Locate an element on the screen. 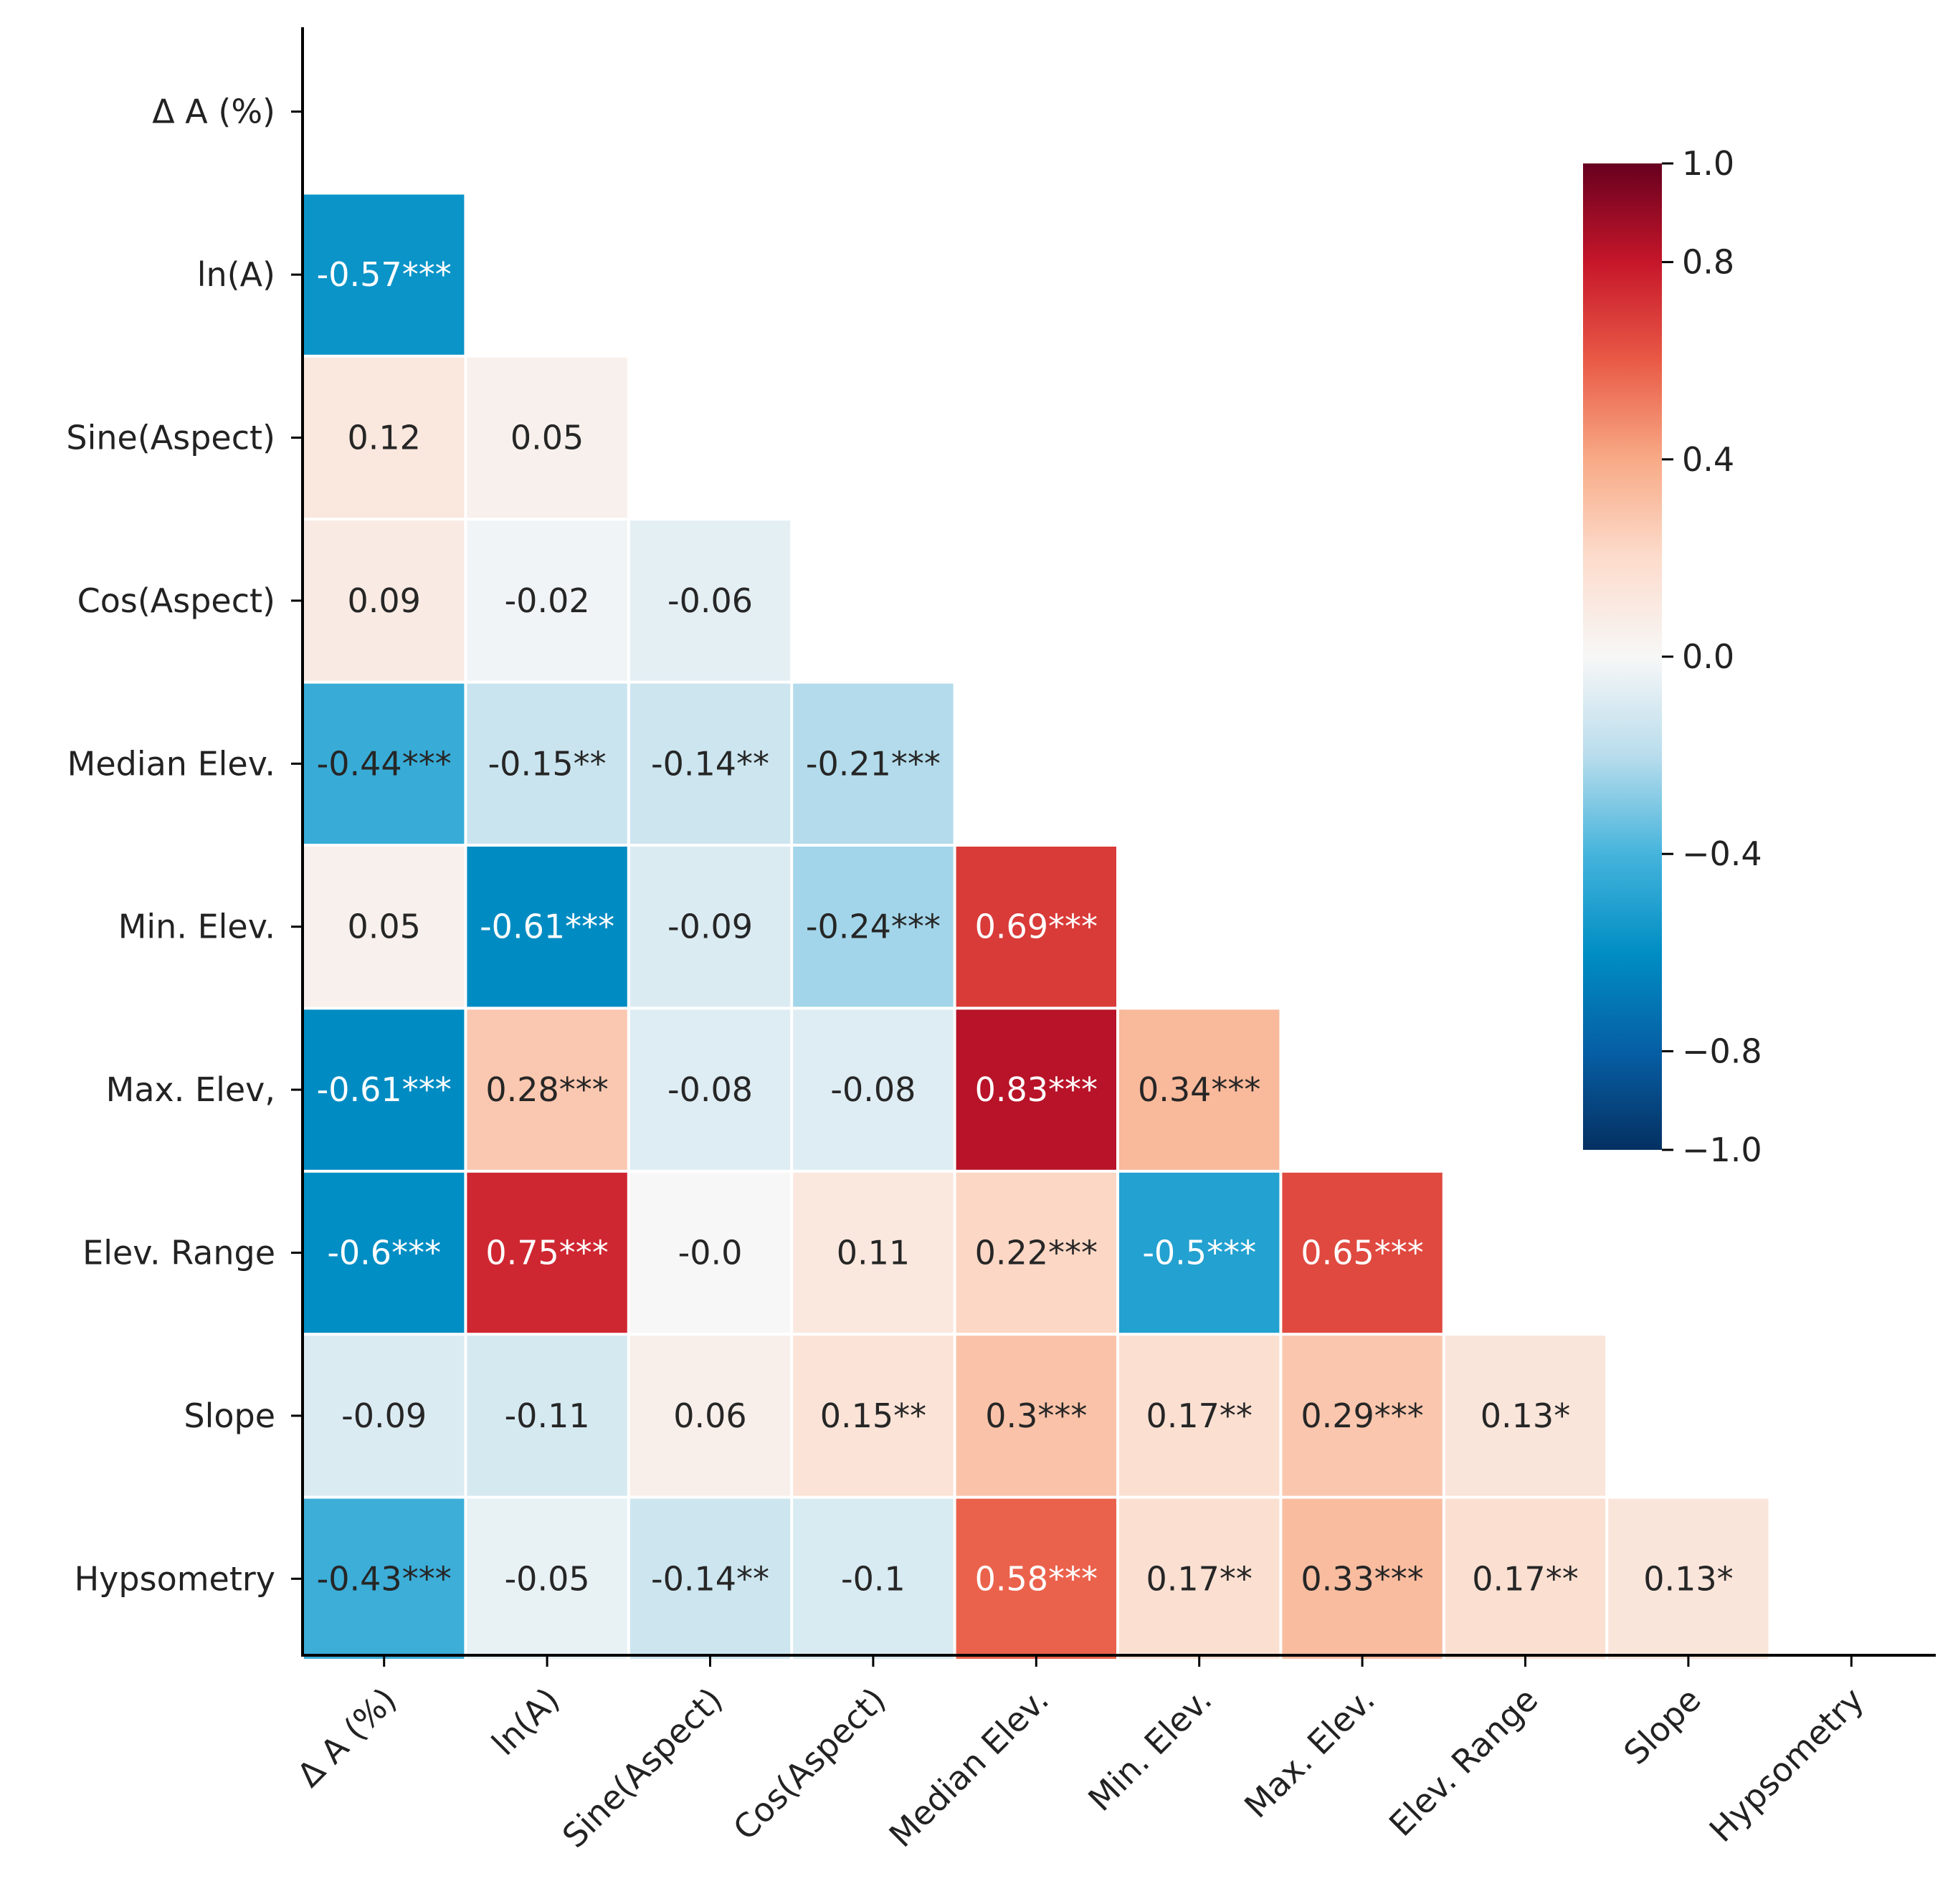 This screenshot has width=1958, height=1904. x-tick-label: Sine(Aspect) is located at coordinates (642, 1767).